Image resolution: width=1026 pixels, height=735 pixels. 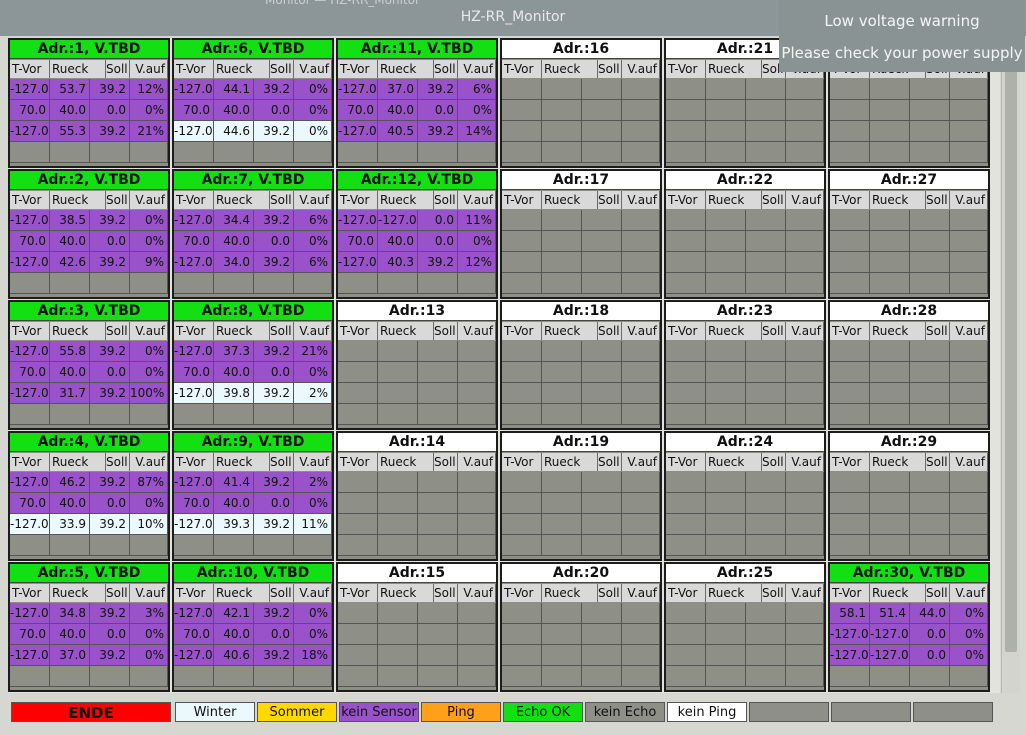 I want to click on ende-button: ENDE, so click(x=91, y=712).